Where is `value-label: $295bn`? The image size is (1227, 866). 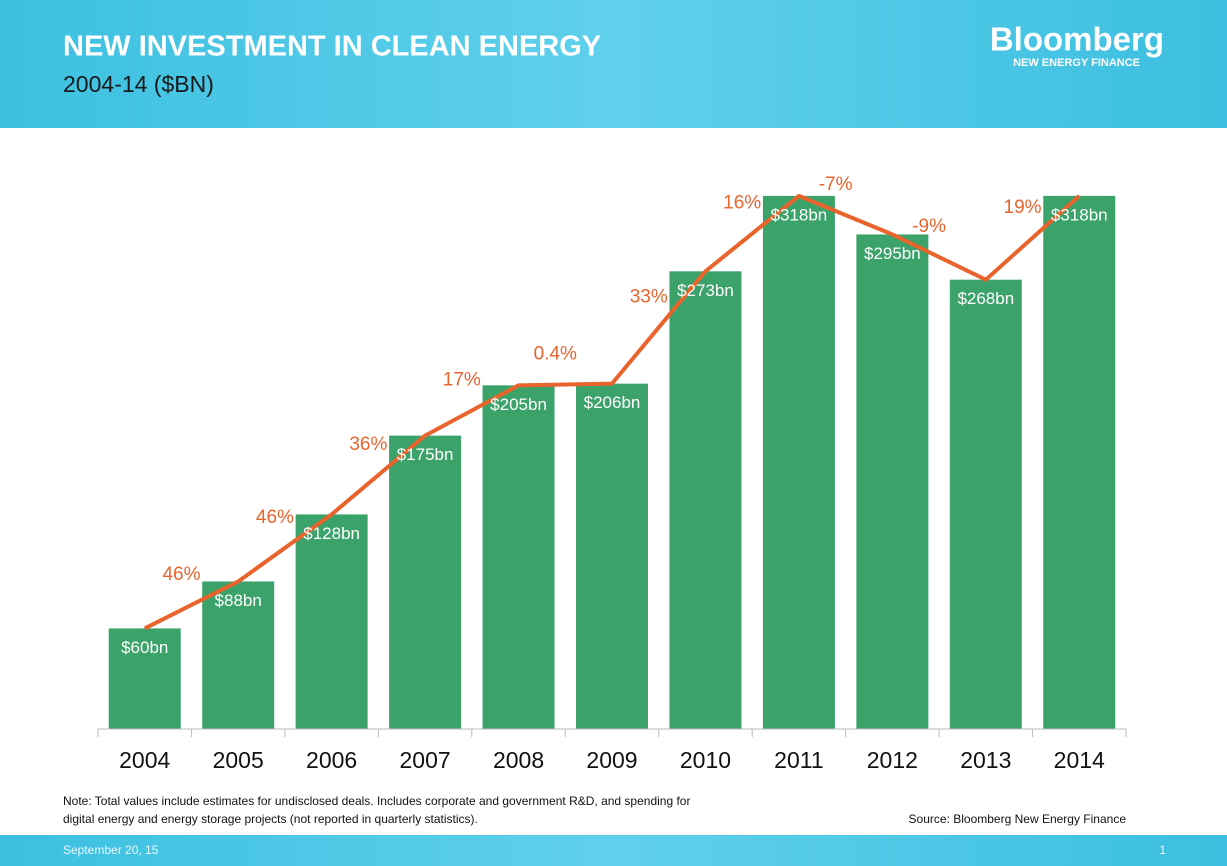 value-label: $295bn is located at coordinates (892, 253).